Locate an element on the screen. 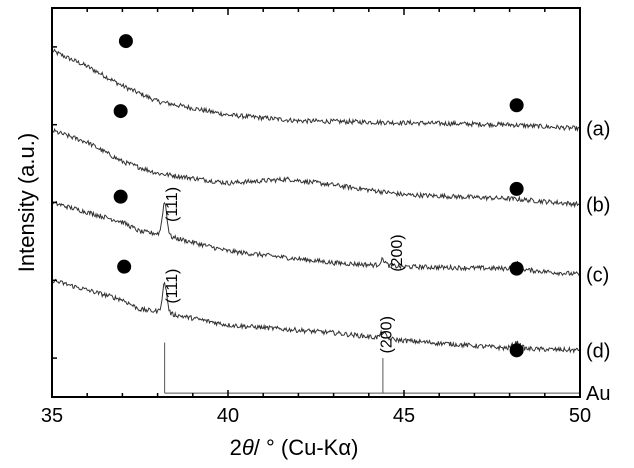  x-tick-label: 40 is located at coordinates (228, 416).